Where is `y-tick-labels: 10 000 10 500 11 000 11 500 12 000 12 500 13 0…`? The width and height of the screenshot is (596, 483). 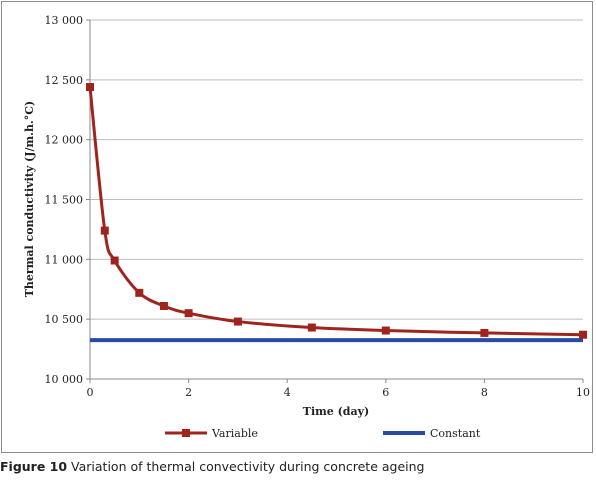 y-tick-labels: 10 000 10 500 11 000 11 500 12 000 12 500 13 0… is located at coordinates (64, 200).